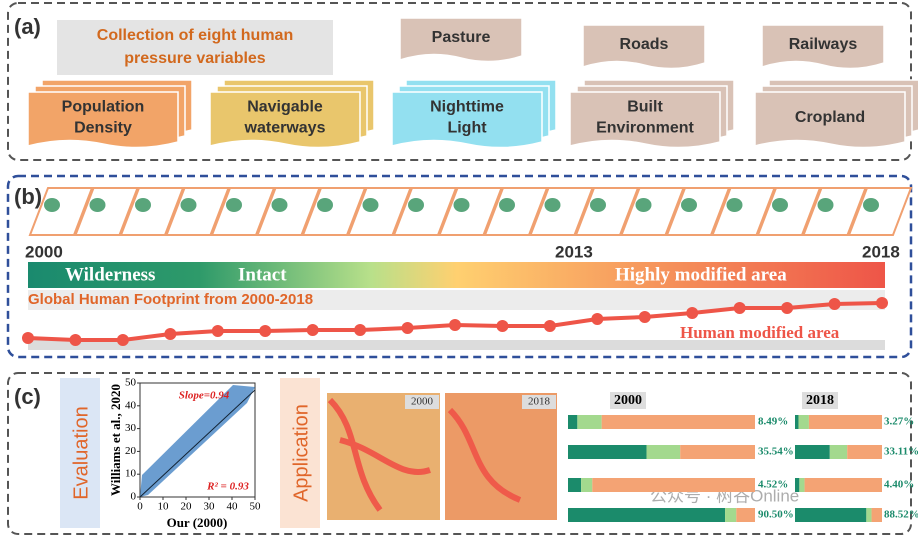  Describe the element at coordinates (115, 440) in the screenshot. I see `y-axis-label: Williams et al., 2020` at that location.